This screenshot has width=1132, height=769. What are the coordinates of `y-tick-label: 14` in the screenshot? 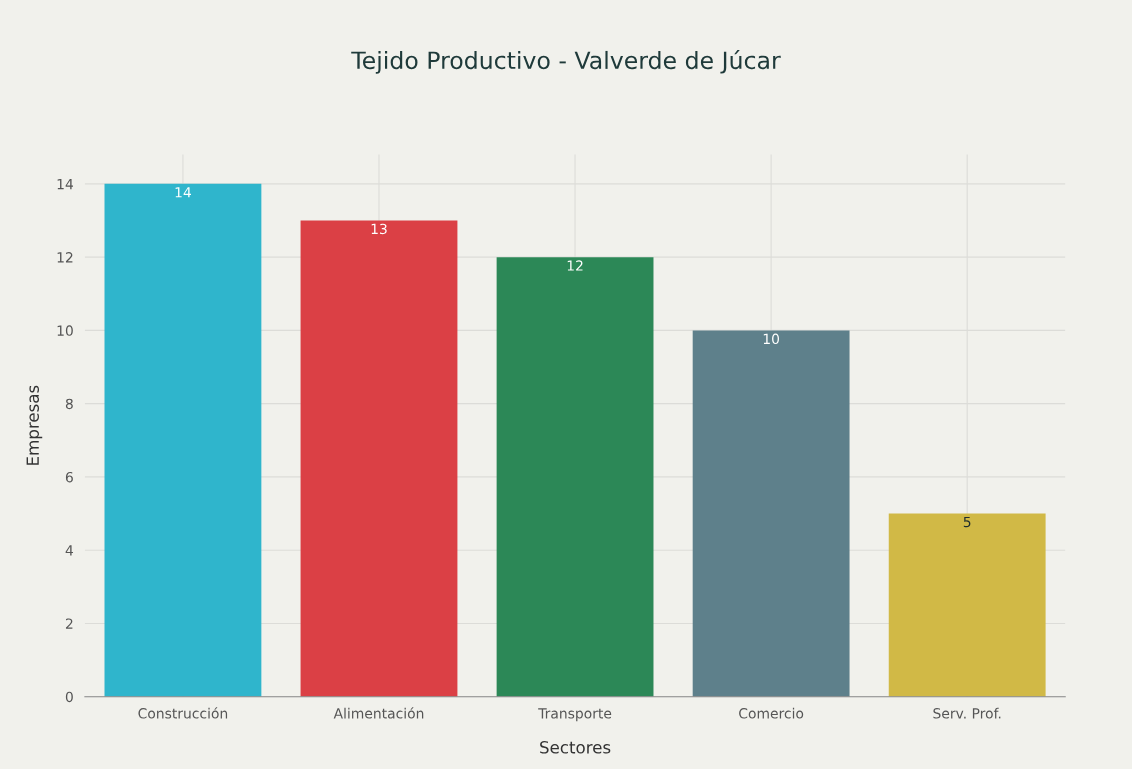 It's located at (65, 184).